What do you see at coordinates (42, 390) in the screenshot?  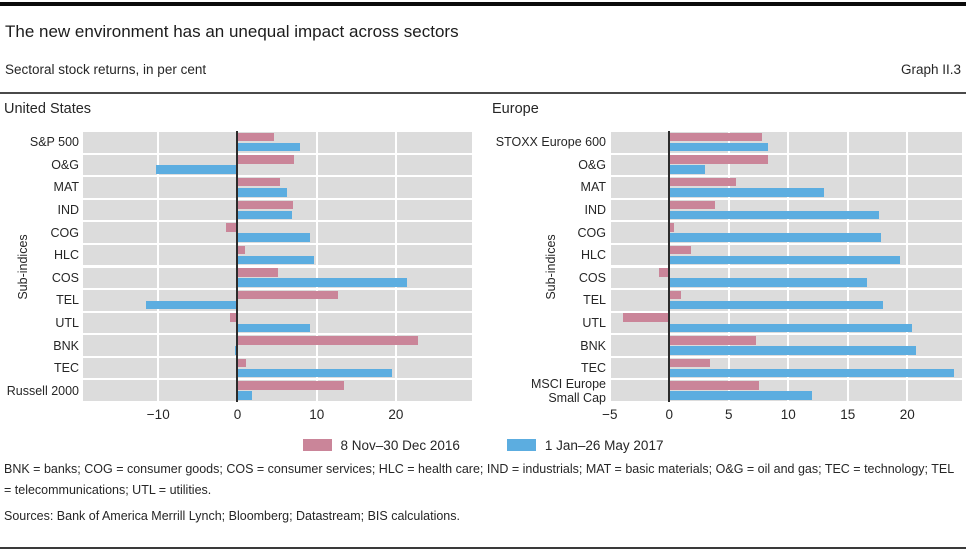 I see `category-label: Russell 2000` at bounding box center [42, 390].